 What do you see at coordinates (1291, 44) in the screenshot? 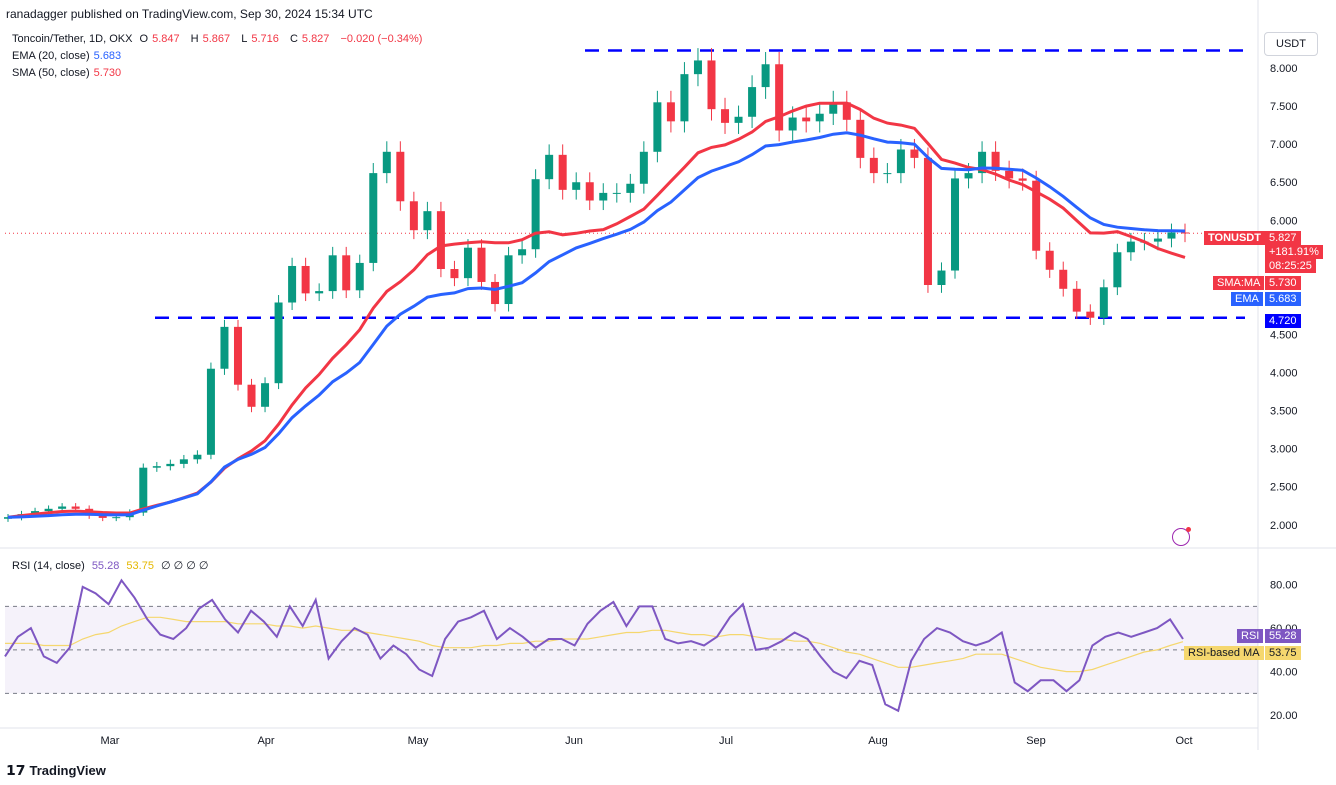
I see `currency-unit-button: USDT` at bounding box center [1291, 44].